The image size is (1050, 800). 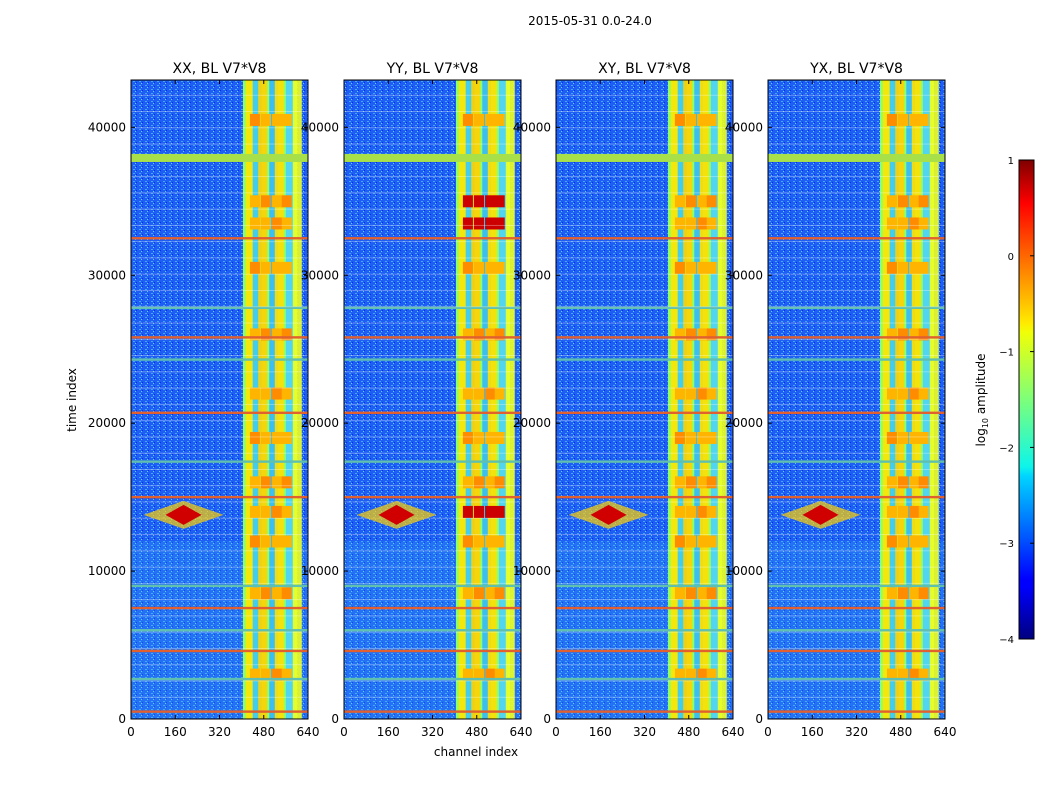 What do you see at coordinates (744, 127) in the screenshot?
I see `y-tick-label: 40000` at bounding box center [744, 127].